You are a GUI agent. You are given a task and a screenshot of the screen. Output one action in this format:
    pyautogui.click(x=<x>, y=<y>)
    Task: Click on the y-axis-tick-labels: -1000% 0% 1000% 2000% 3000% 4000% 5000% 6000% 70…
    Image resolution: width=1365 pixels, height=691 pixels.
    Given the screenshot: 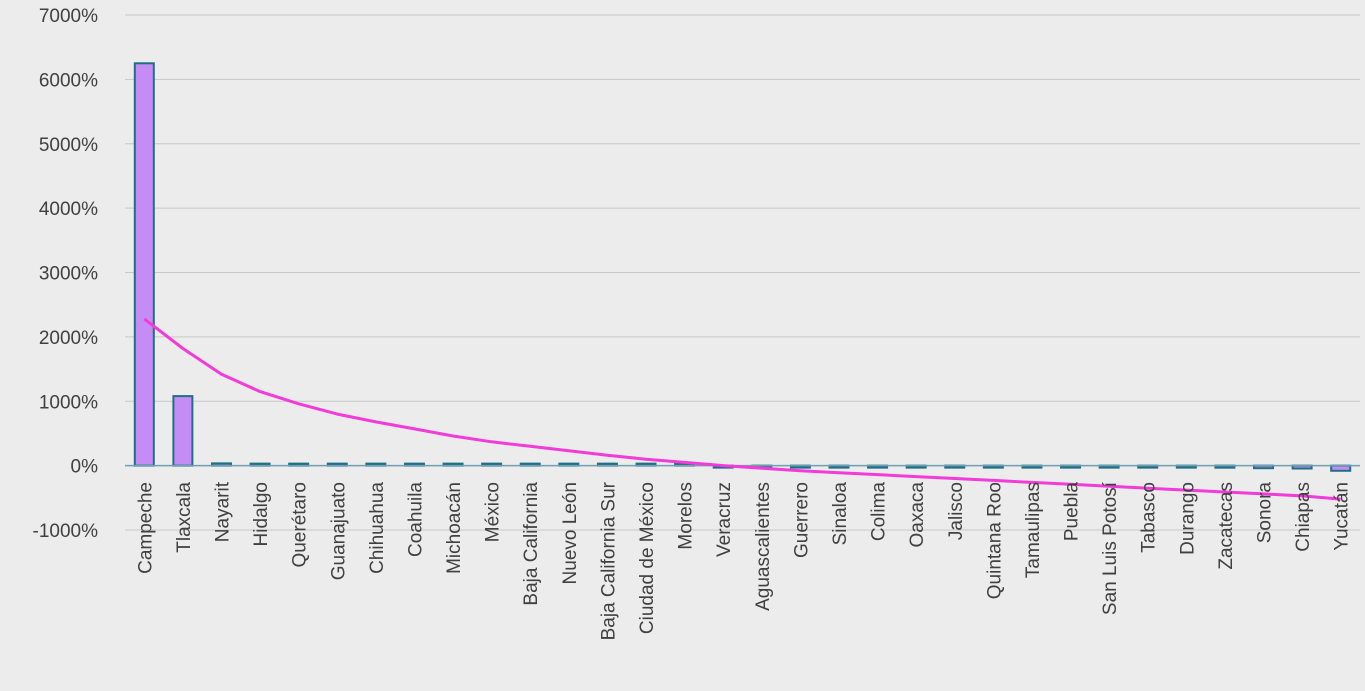 What is the action you would take?
    pyautogui.click(x=66, y=274)
    